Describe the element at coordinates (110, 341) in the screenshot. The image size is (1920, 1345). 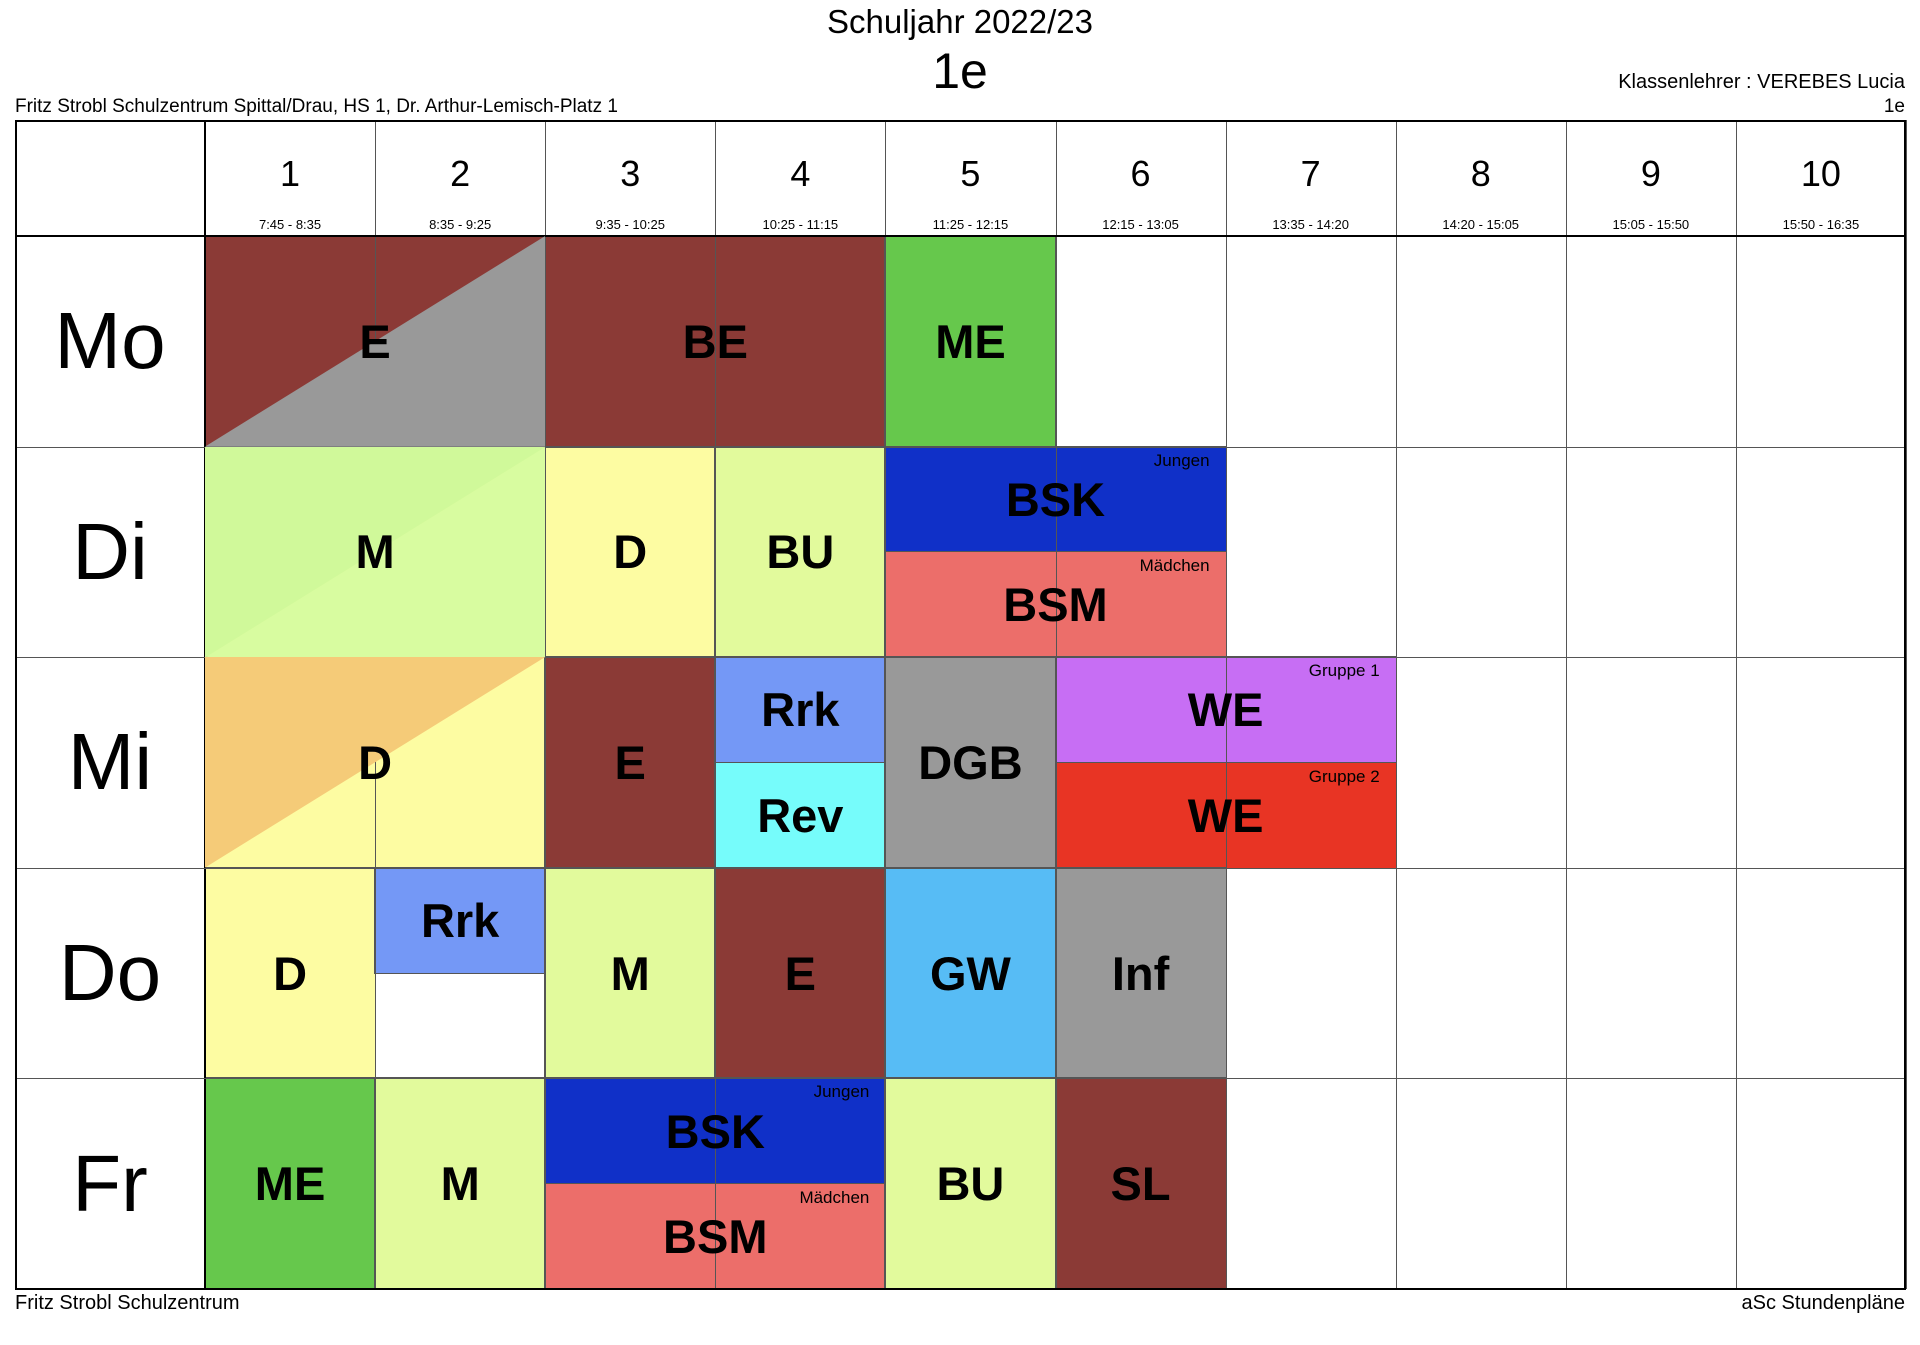
I see `day-label: Mo` at that location.